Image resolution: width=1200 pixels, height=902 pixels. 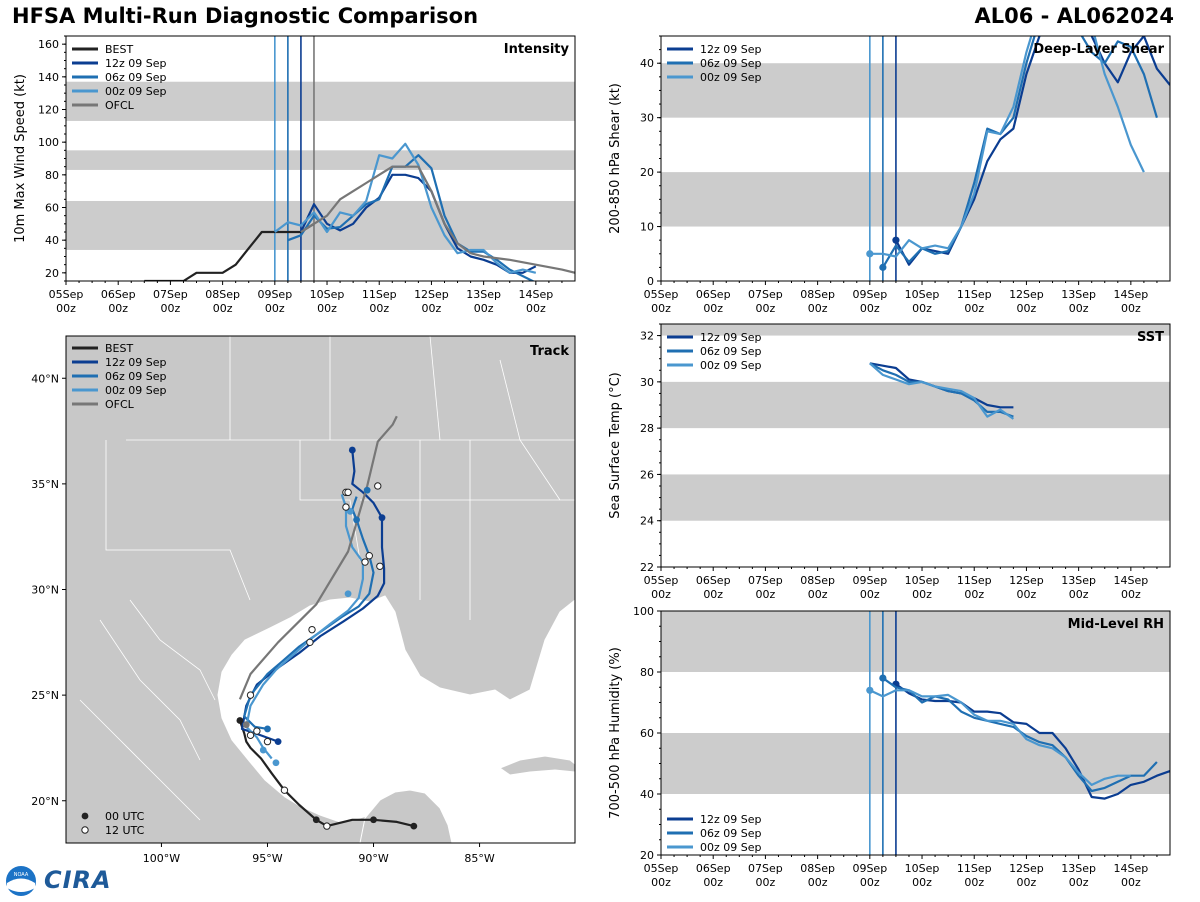 I want to click on sst-legend-label: 06z 09 Sep, so click(x=731, y=351).